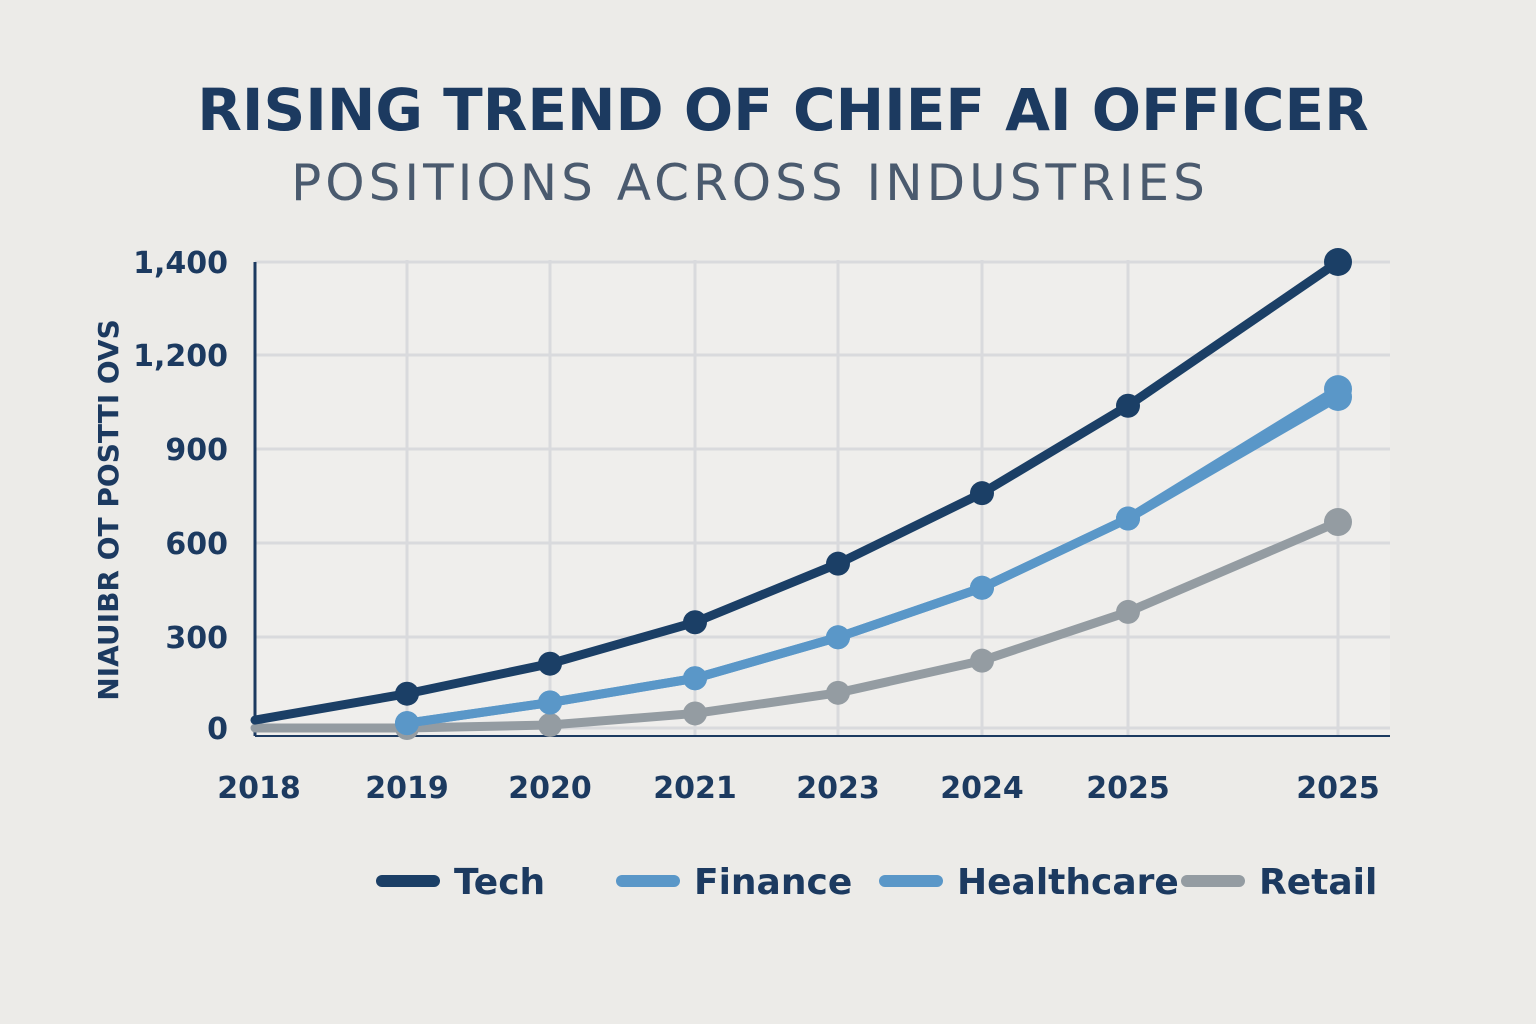 Image resolution: width=1536 pixels, height=1024 pixels. What do you see at coordinates (196, 544) in the screenshot?
I see `y-tick-label: 600` at bounding box center [196, 544].